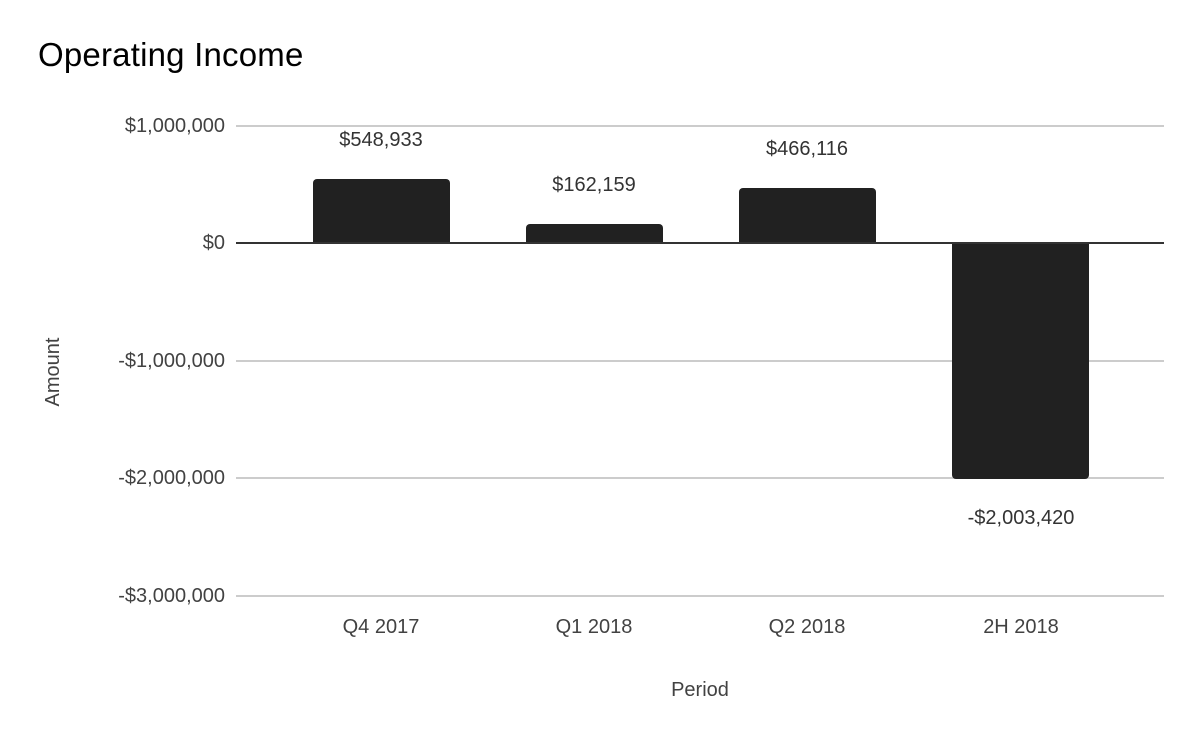 The width and height of the screenshot is (1200, 742). What do you see at coordinates (53, 372) in the screenshot?
I see `y-axis-title: Amount` at bounding box center [53, 372].